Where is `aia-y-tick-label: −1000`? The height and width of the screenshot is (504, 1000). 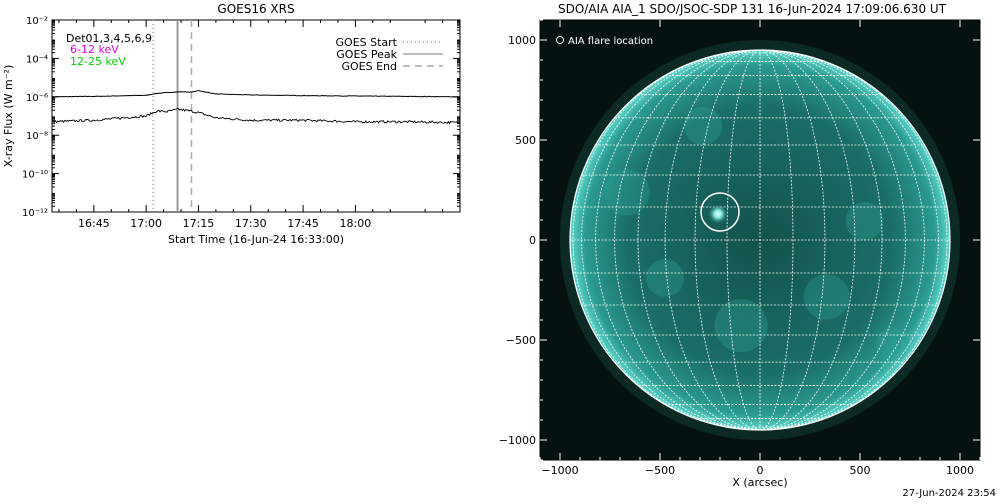
aia-y-tick-label: −1000 is located at coordinates (517, 440).